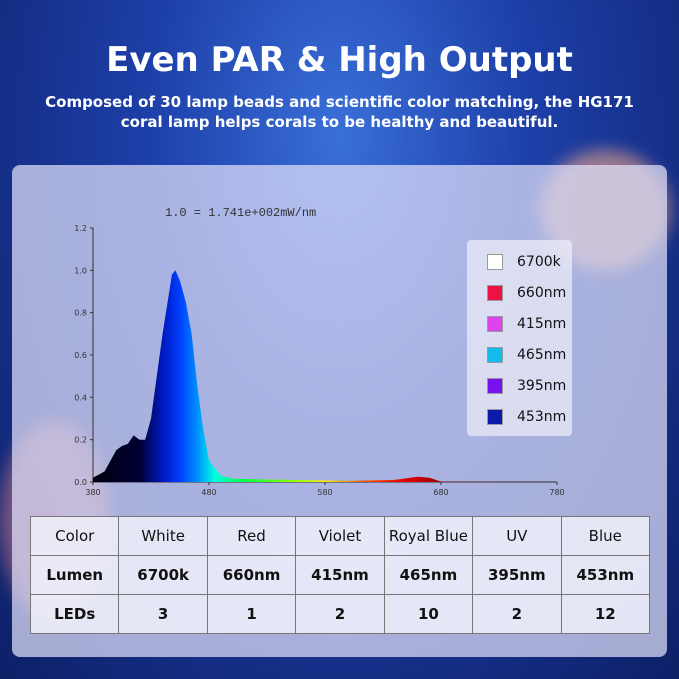 This screenshot has width=679, height=679. I want to click on table-cell: 395nm, so click(517, 575).